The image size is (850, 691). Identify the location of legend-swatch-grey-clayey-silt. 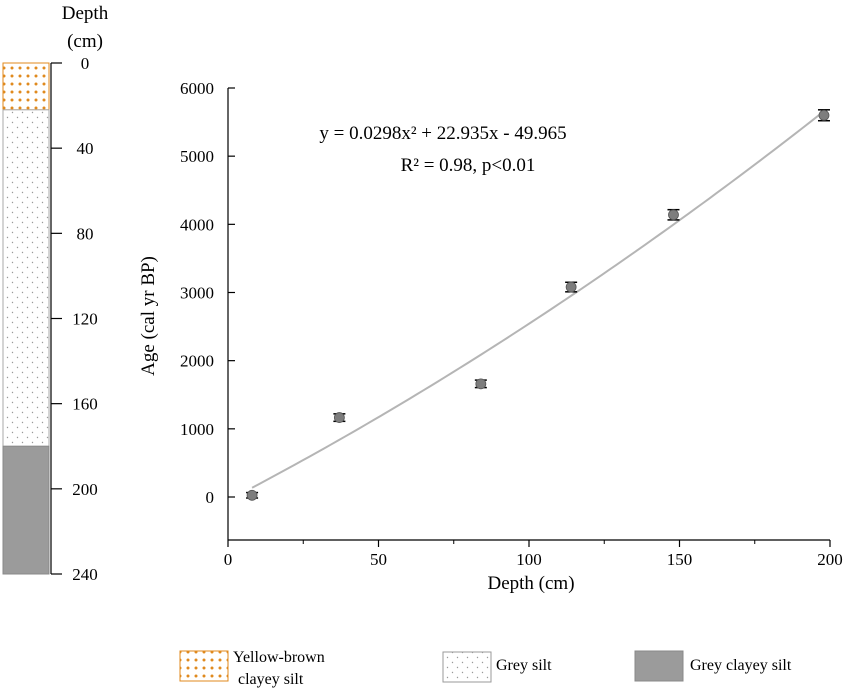
(659, 666).